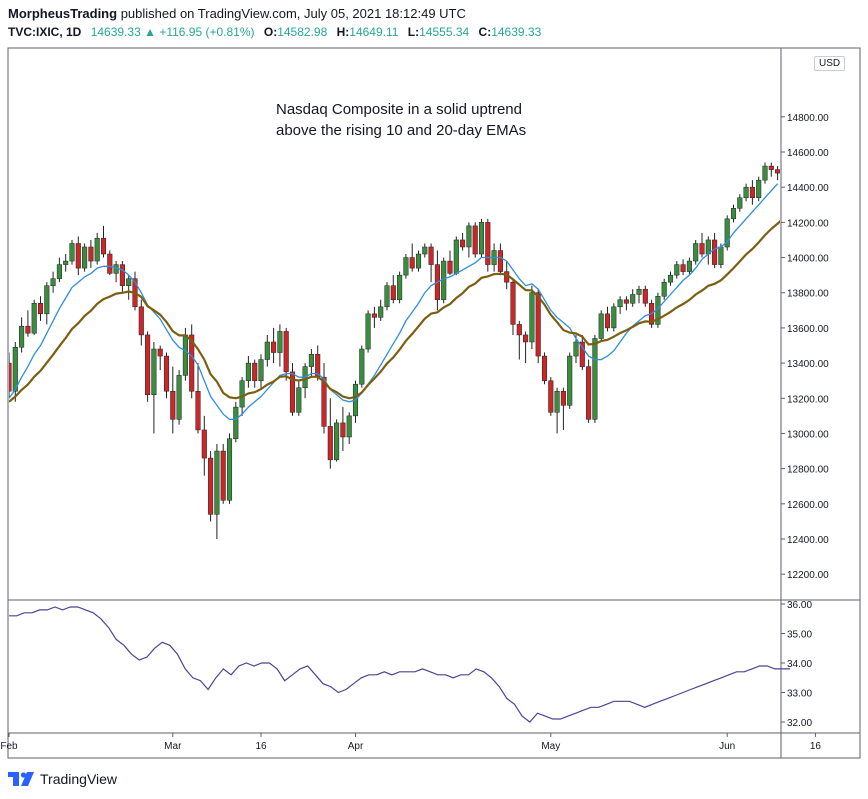 The height and width of the screenshot is (799, 868). I want to click on up-arrow-icon: ▲, so click(150, 32).